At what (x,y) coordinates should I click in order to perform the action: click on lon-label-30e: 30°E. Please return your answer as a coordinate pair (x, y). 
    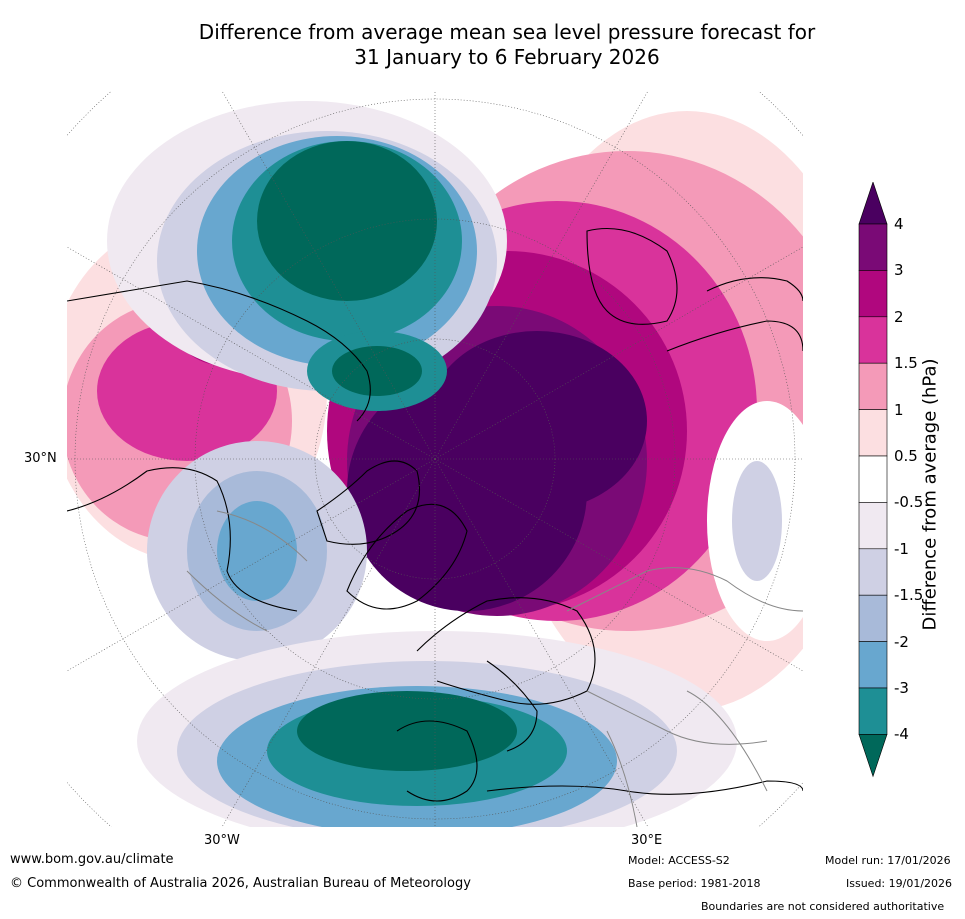
    Looking at the image, I should click on (647, 840).